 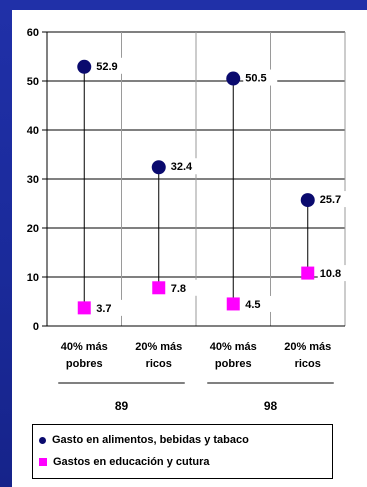 I want to click on data-label-food: 25.7, so click(x=330, y=200).